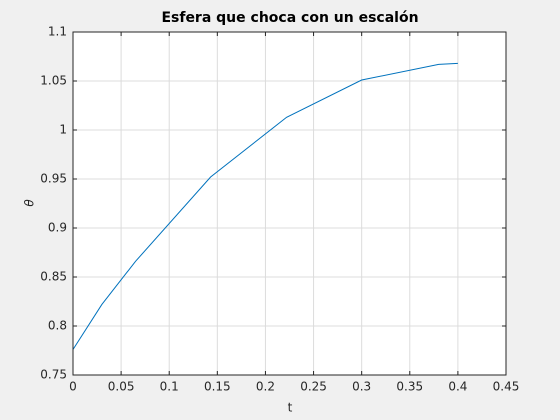  Describe the element at coordinates (30, 203) in the screenshot. I see `y-axis-label: θ` at that location.